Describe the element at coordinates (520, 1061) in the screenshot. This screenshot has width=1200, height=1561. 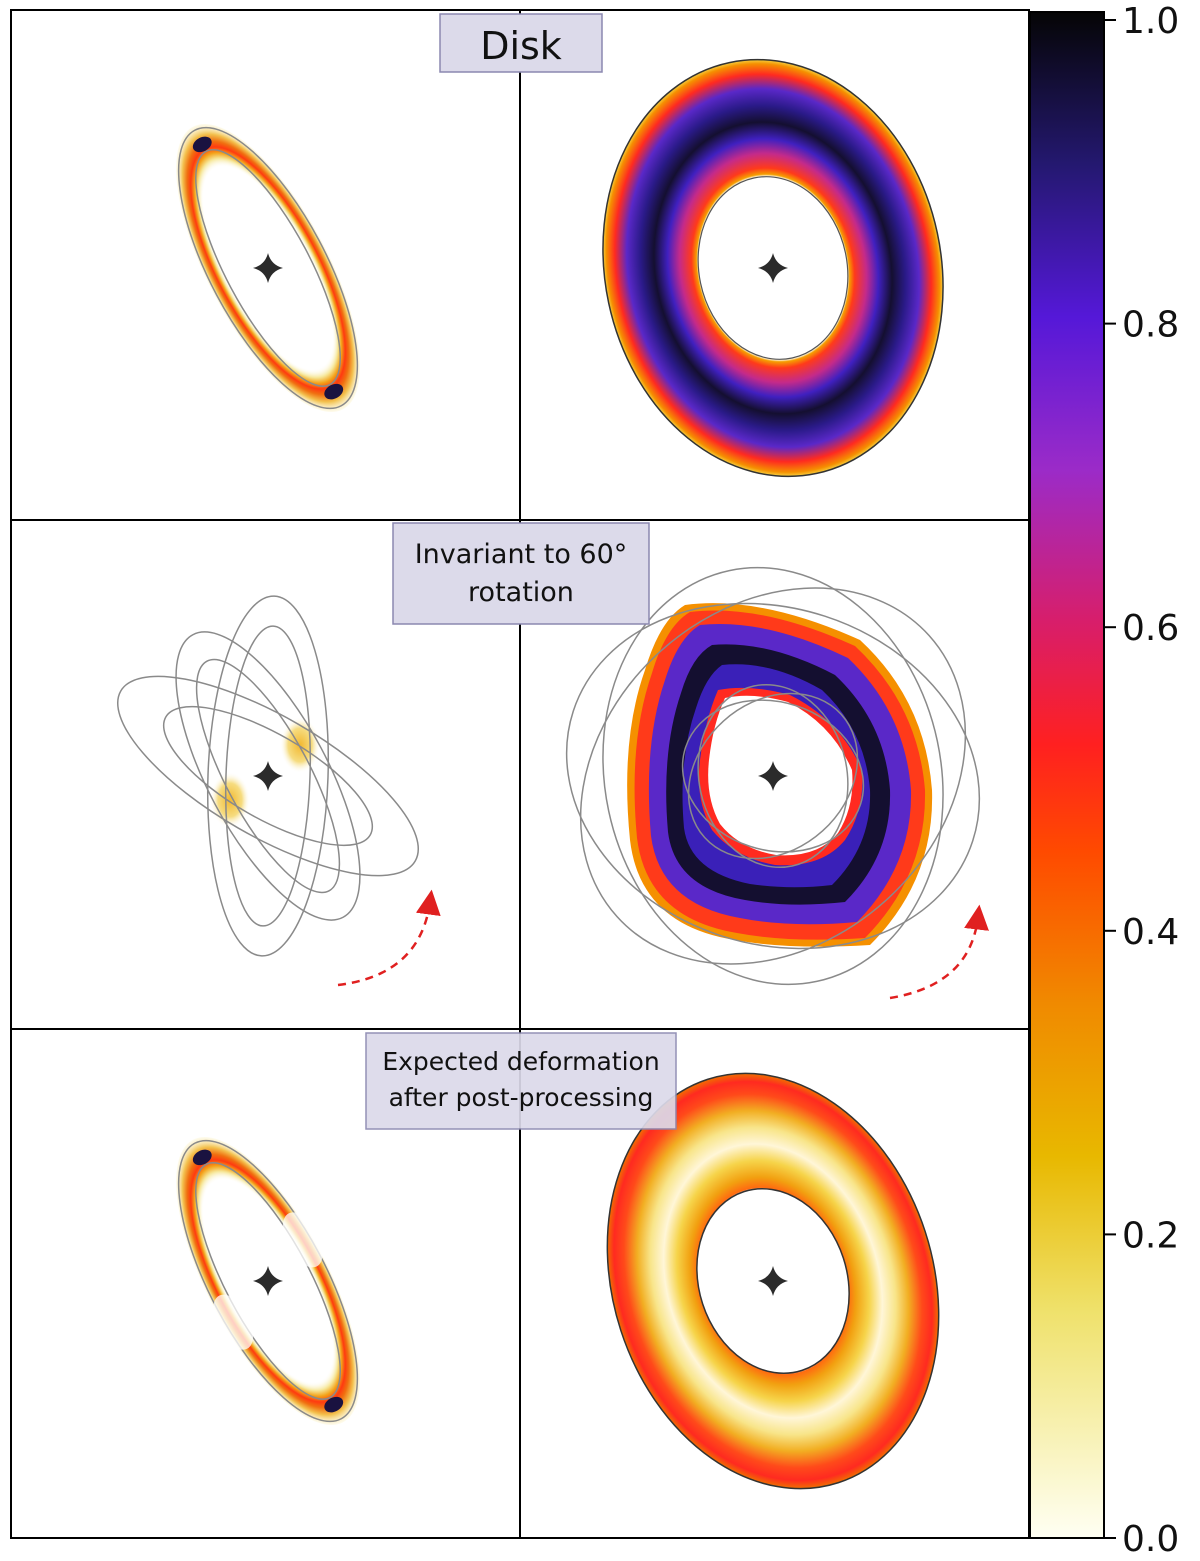
I see `label-deformation-line1: Expected deformation` at that location.